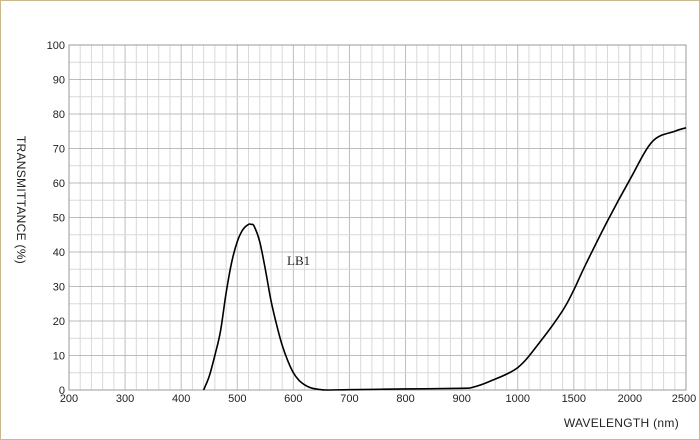 Image resolution: width=700 pixels, height=440 pixels. Describe the element at coordinates (125, 399) in the screenshot. I see `x-tick-label: 300` at that location.